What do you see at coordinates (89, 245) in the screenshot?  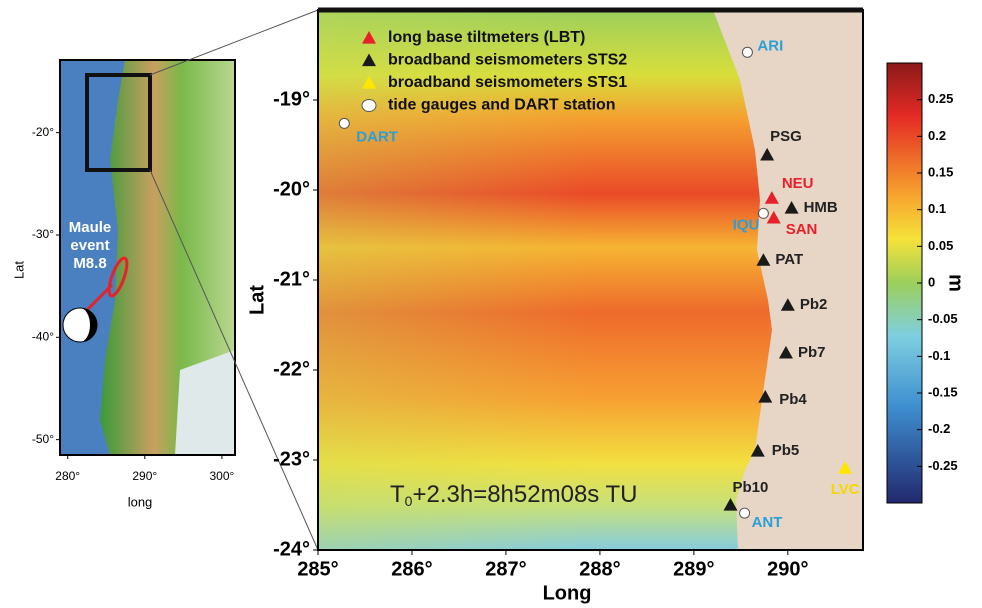 I see `event-label: event` at bounding box center [89, 245].